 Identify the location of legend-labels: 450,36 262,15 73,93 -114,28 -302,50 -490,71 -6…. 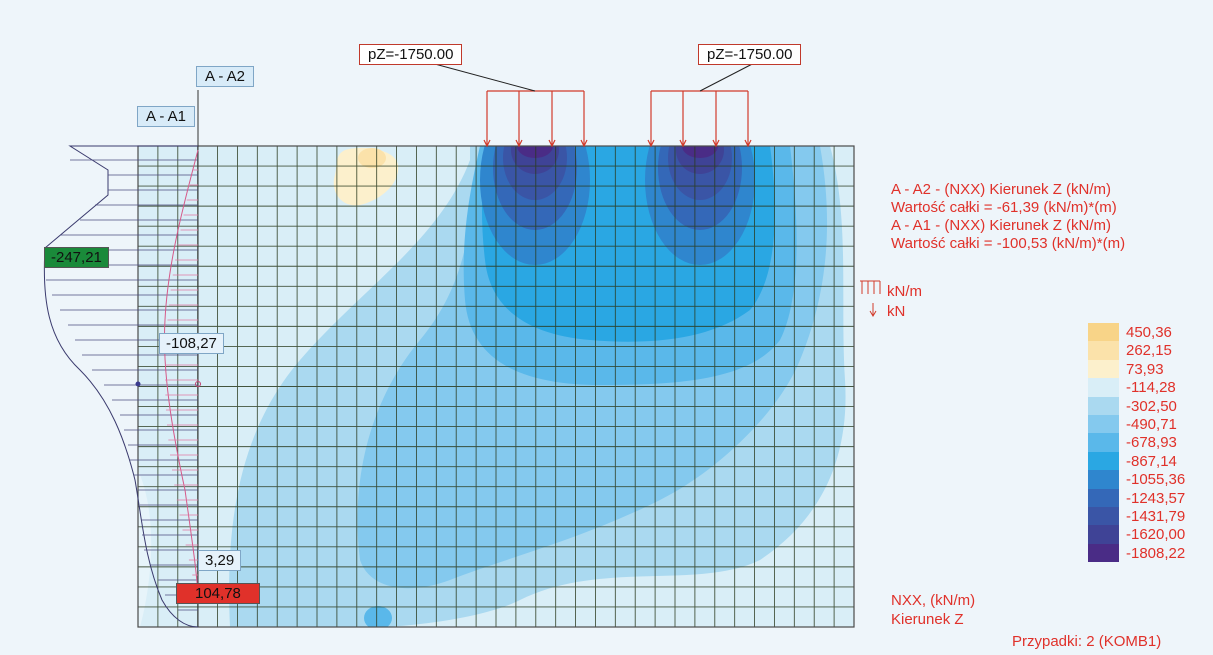
(1155, 443).